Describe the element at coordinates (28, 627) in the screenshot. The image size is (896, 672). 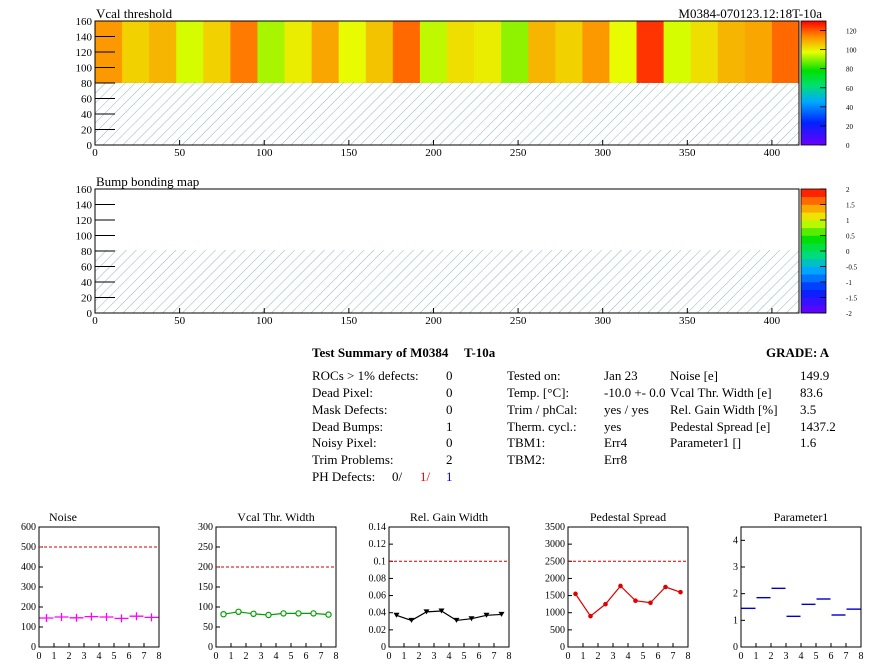
I see `small-chart-ytick-label: 100` at that location.